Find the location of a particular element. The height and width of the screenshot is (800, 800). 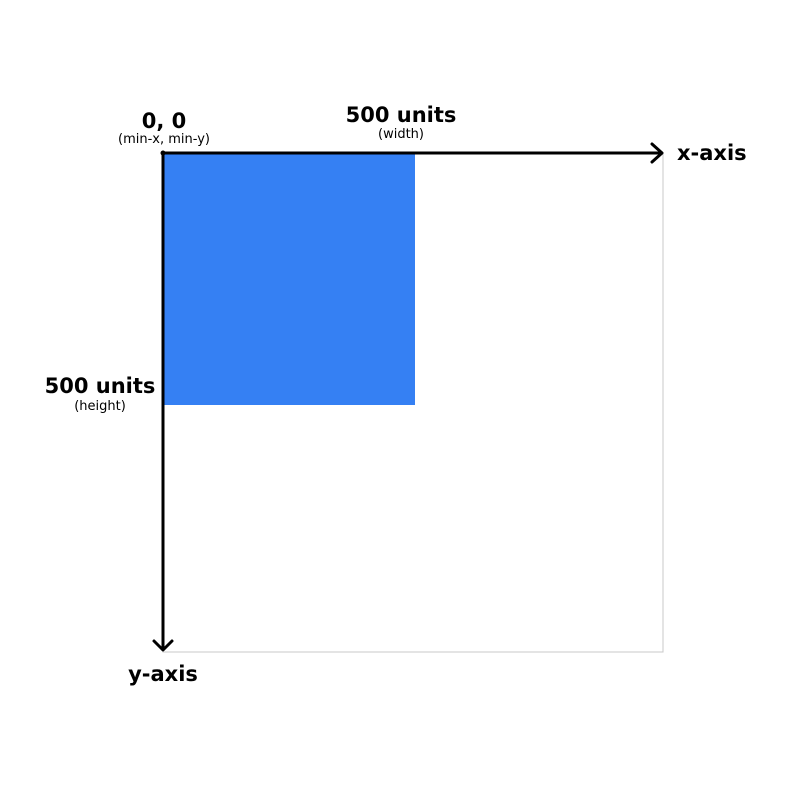

origin-point is located at coordinates (163, 153).